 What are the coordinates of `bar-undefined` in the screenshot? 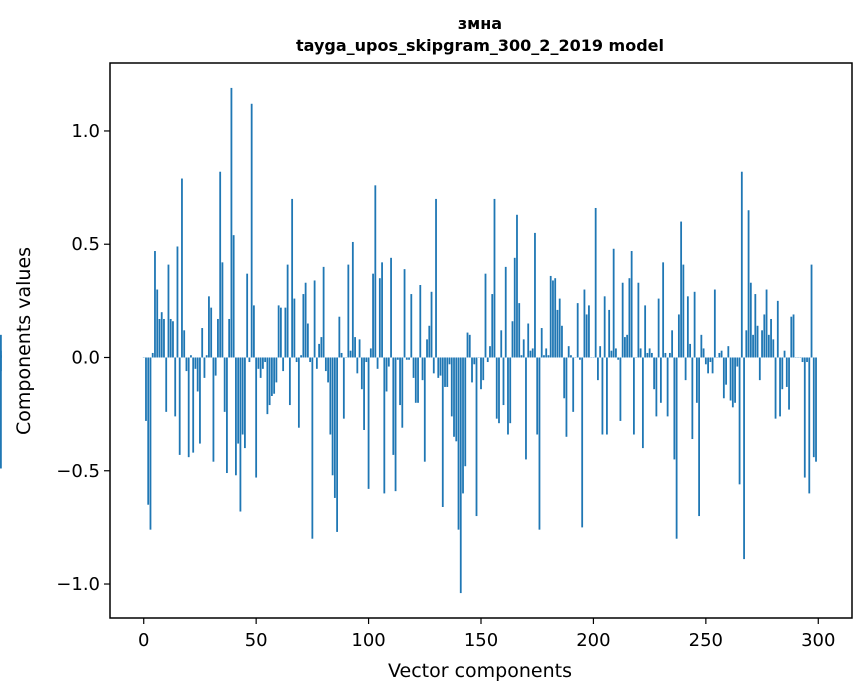 It's located at (1, 346).